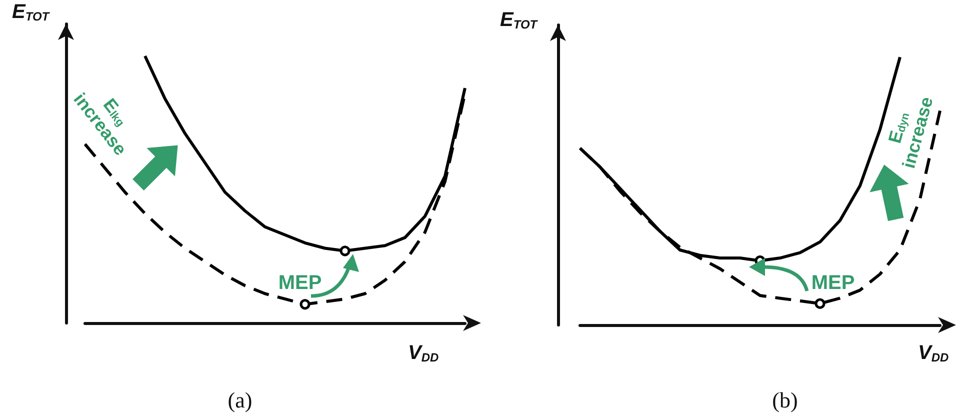 The height and width of the screenshot is (420, 959). What do you see at coordinates (240, 400) in the screenshot?
I see `text: (a)` at bounding box center [240, 400].